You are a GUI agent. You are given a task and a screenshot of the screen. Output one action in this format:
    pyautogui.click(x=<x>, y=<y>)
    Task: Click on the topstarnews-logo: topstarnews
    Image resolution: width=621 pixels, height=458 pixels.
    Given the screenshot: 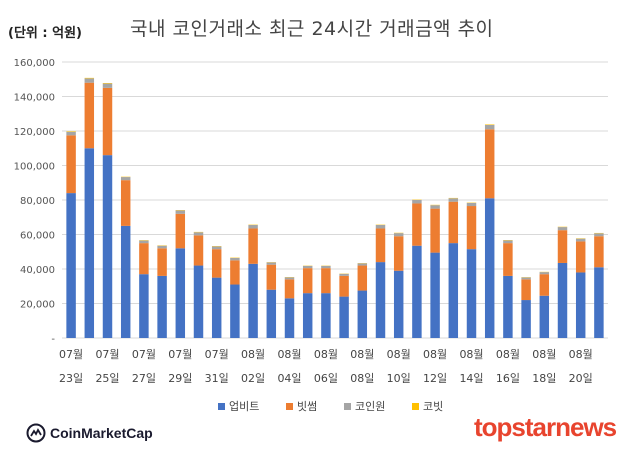 What is the action you would take?
    pyautogui.click(x=545, y=427)
    